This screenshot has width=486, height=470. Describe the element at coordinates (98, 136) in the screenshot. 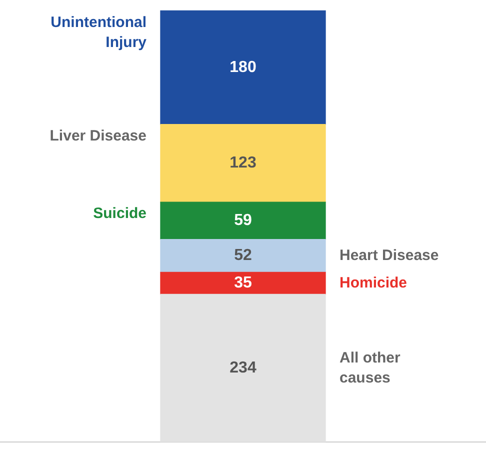

I see `series-label: Liver Disease` at that location.